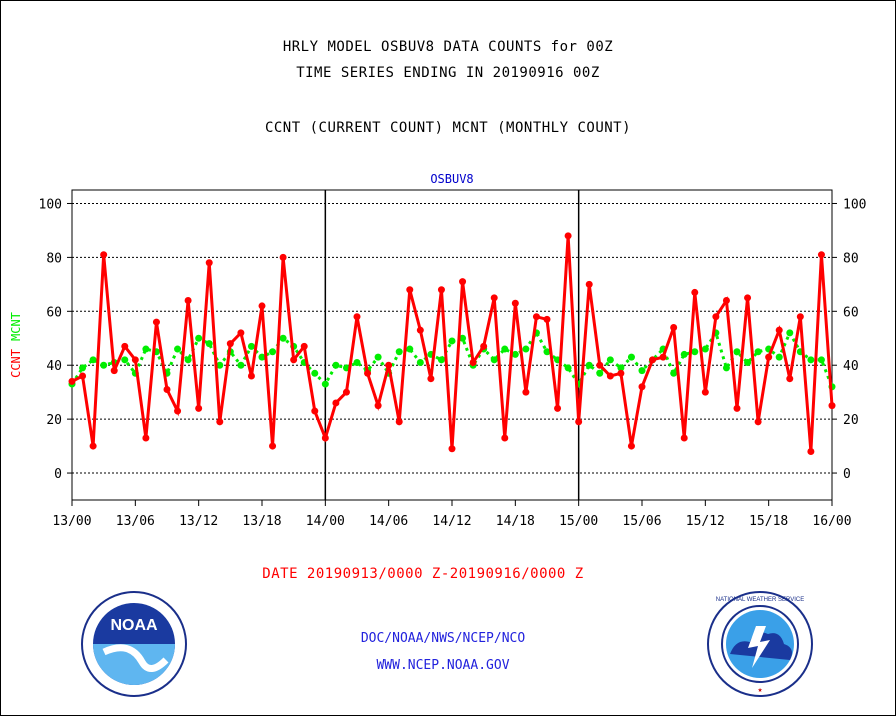 This screenshot has width=896, height=716. Describe the element at coordinates (452, 179) in the screenshot. I see `chart-subtitle: OSBUV8` at that location.